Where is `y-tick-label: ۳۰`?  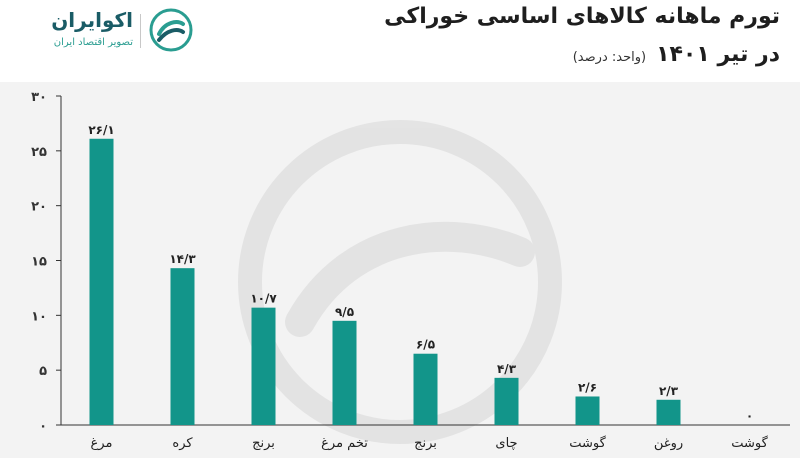
y-tick-label: ۳۰ is located at coordinates (39, 97).